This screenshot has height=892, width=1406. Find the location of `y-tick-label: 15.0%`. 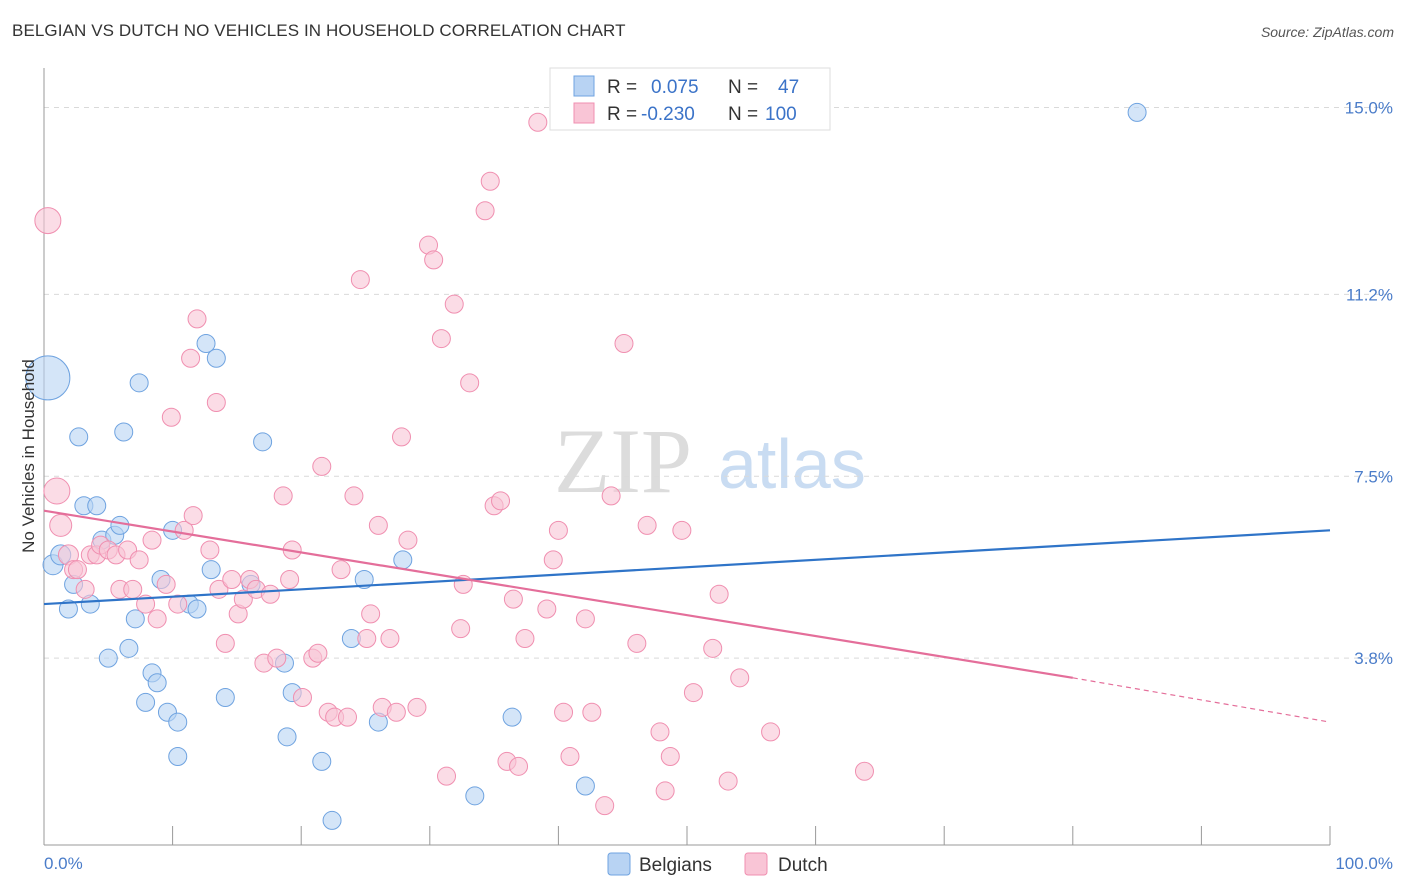

y-tick-label: 15.0% is located at coordinates (1369, 108).